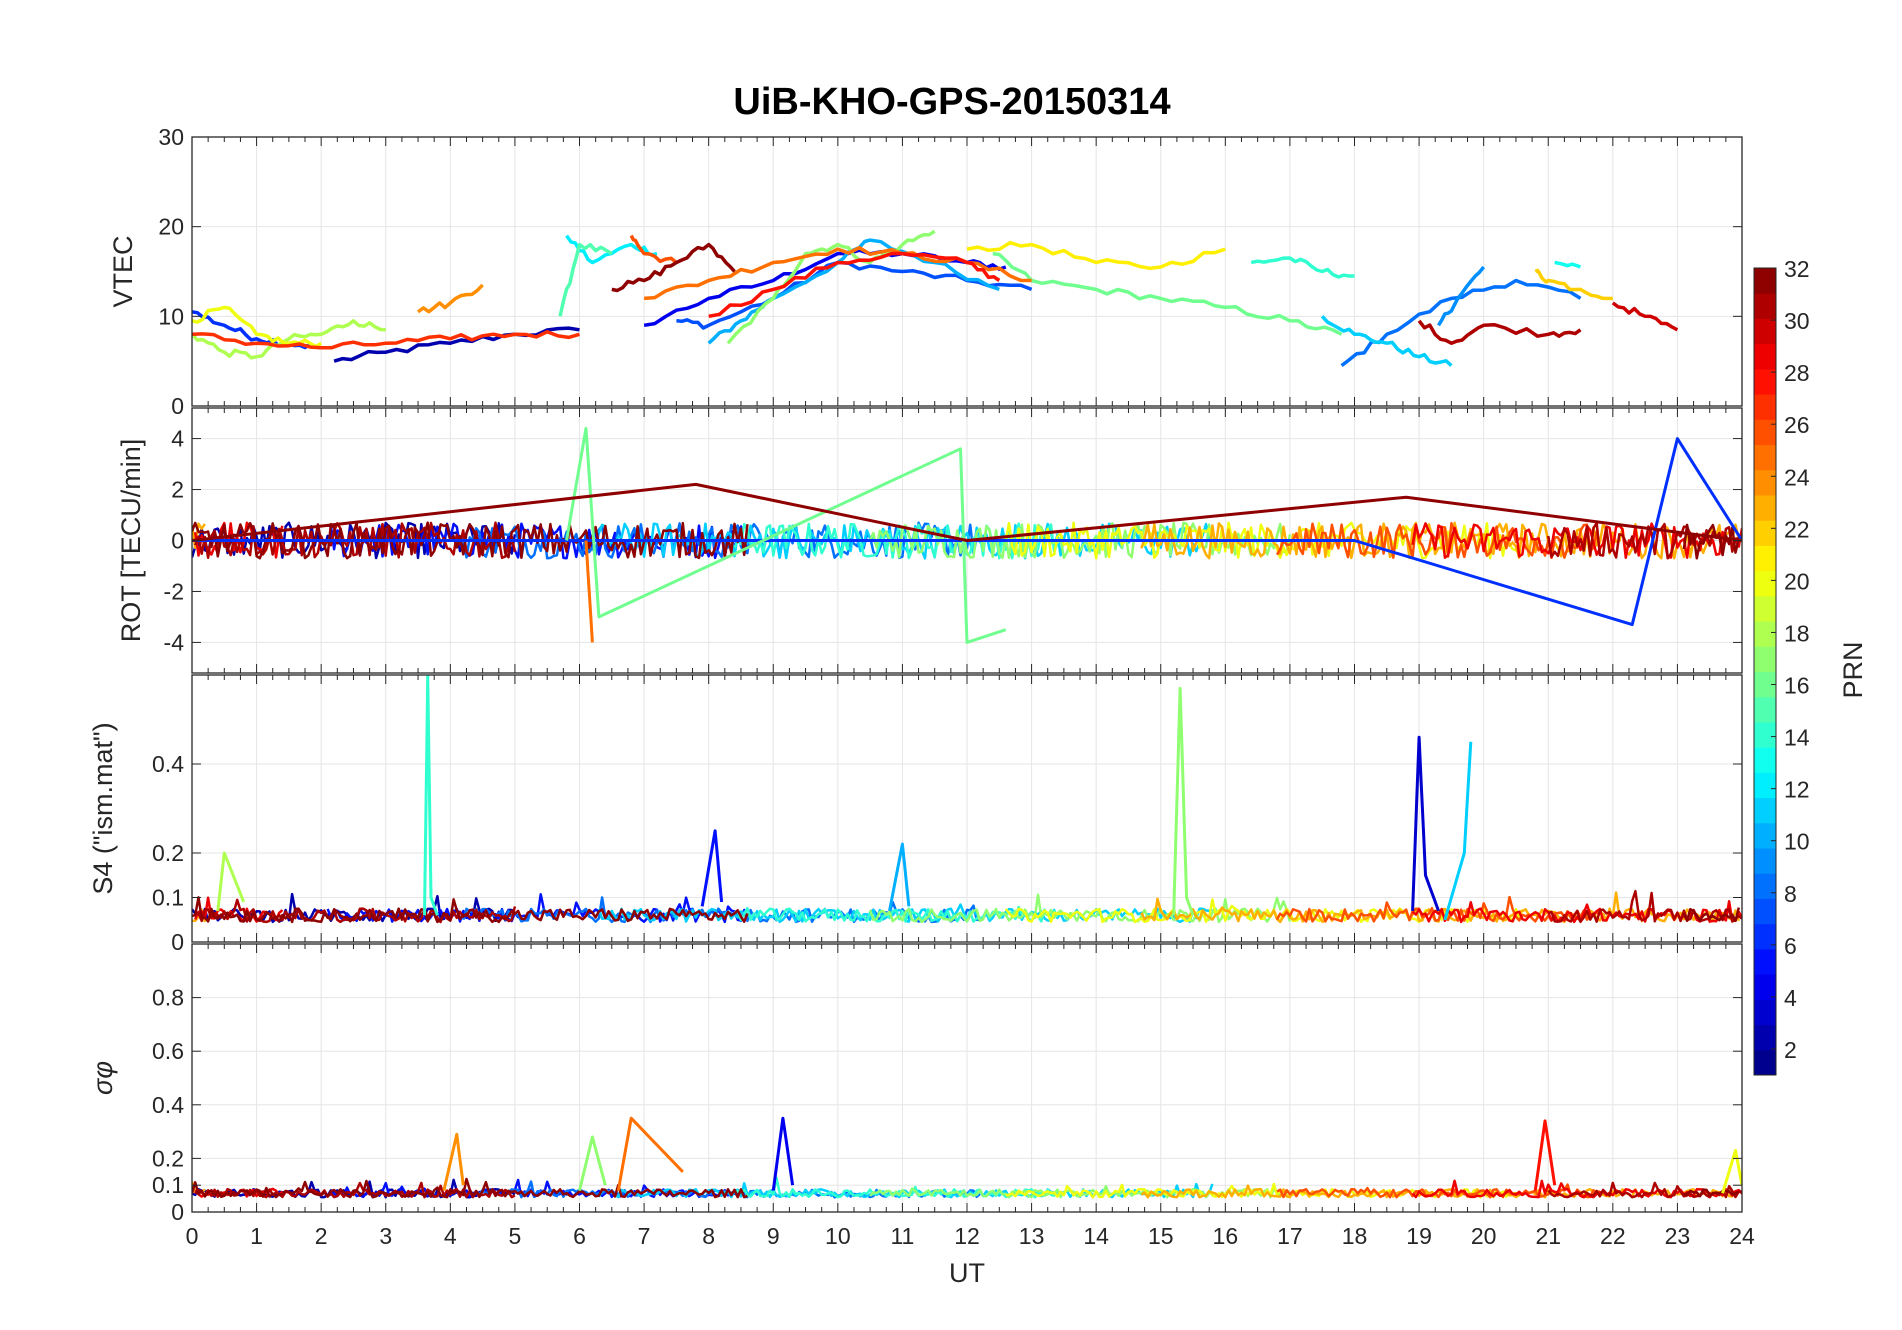  Describe the element at coordinates (1797, 633) in the screenshot. I see `colorbar-tick-label: 18` at that location.